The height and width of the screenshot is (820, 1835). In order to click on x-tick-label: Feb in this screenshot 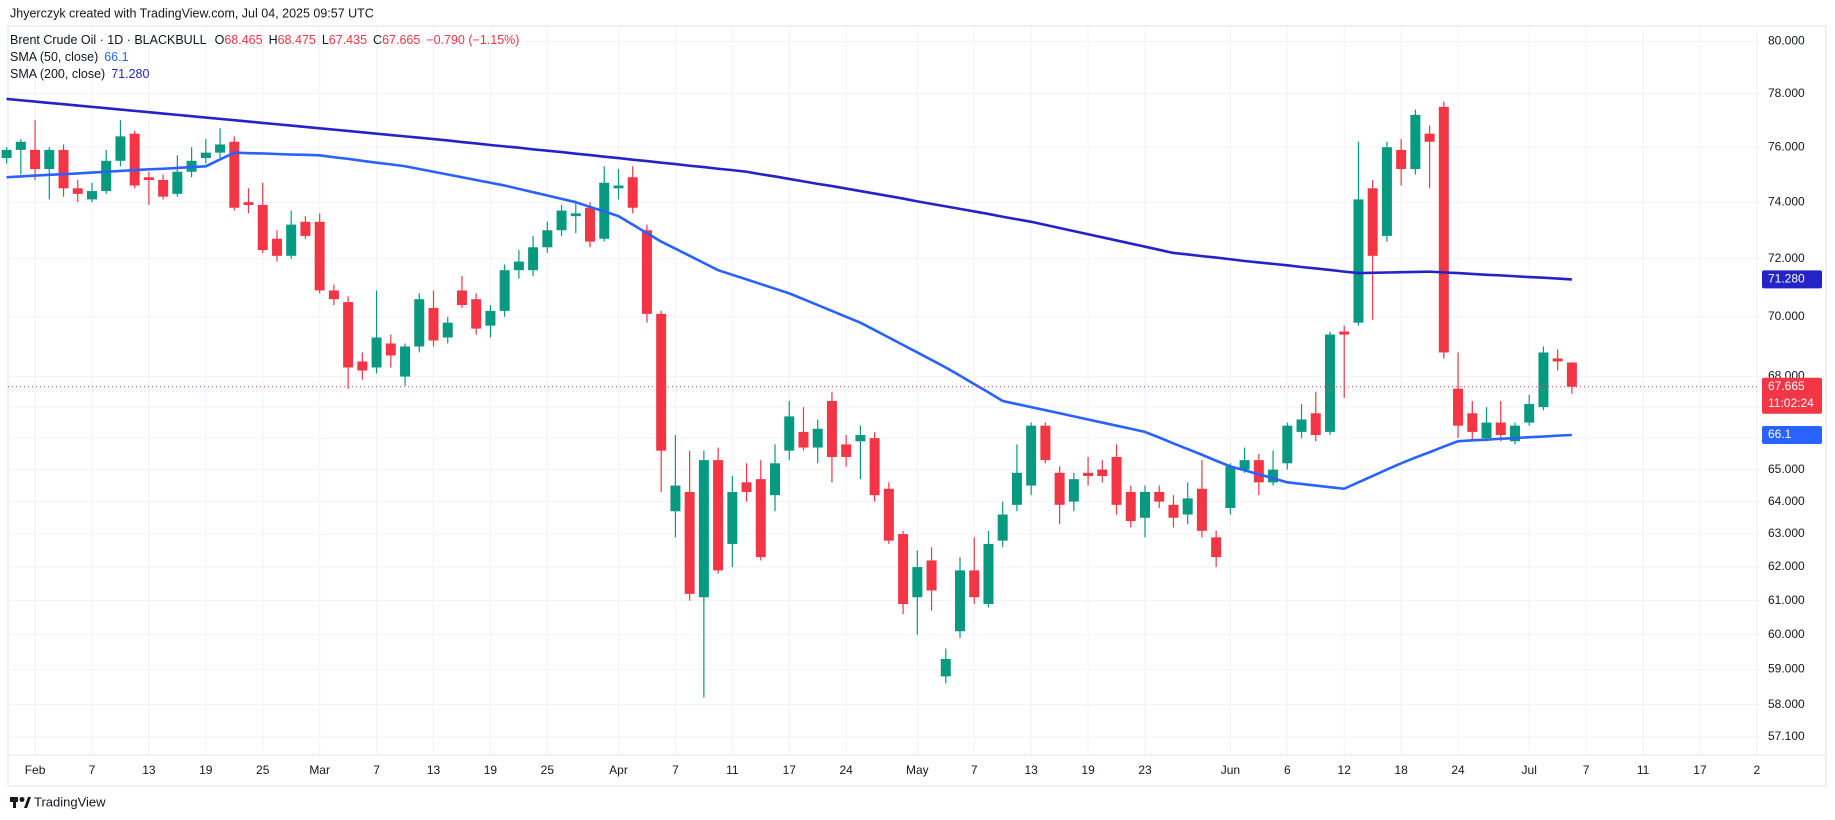, I will do `click(35, 770)`.